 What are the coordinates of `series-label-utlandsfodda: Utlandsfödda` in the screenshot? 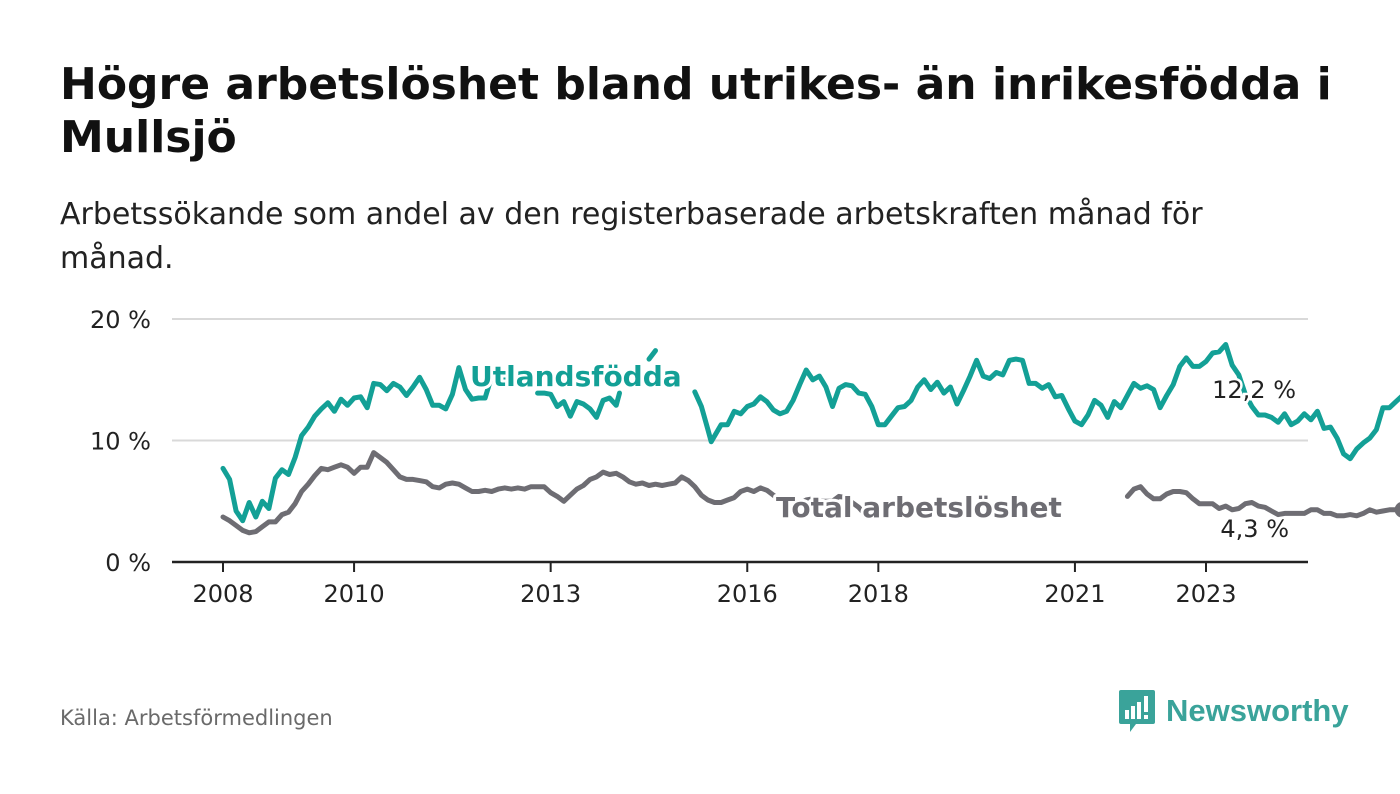 It's located at (576, 376).